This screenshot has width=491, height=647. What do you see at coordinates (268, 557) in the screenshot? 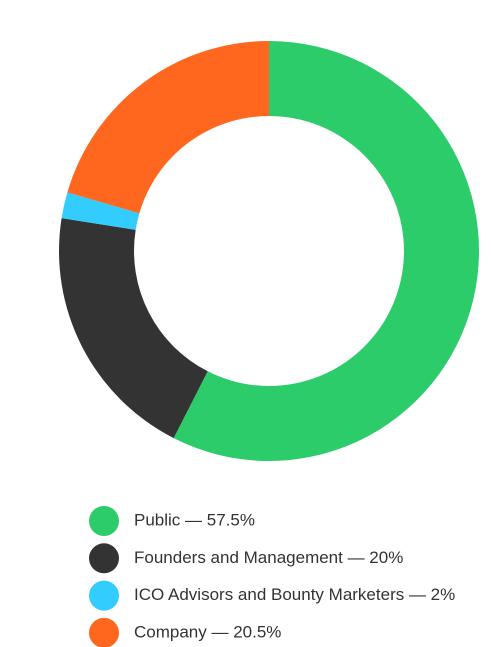
I see `legend-label: Founders and Management — 20%` at bounding box center [268, 557].